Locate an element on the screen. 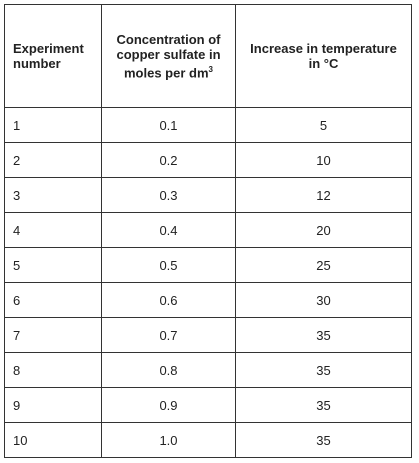  table-row: 4 0.4 20 is located at coordinates (208, 230).